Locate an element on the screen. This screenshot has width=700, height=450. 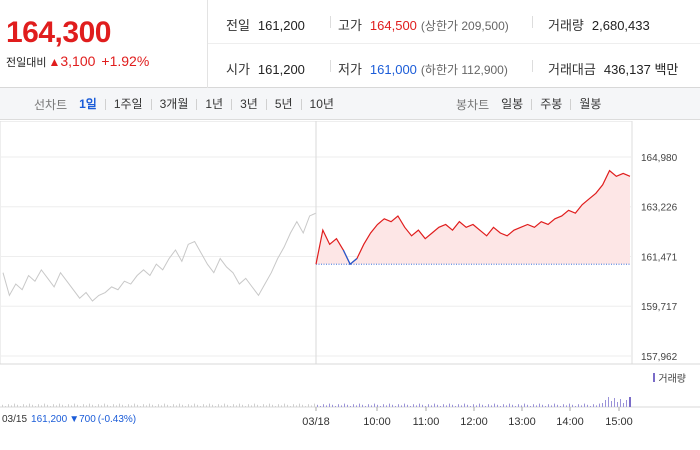
volume-swatch is located at coordinates (654, 377).